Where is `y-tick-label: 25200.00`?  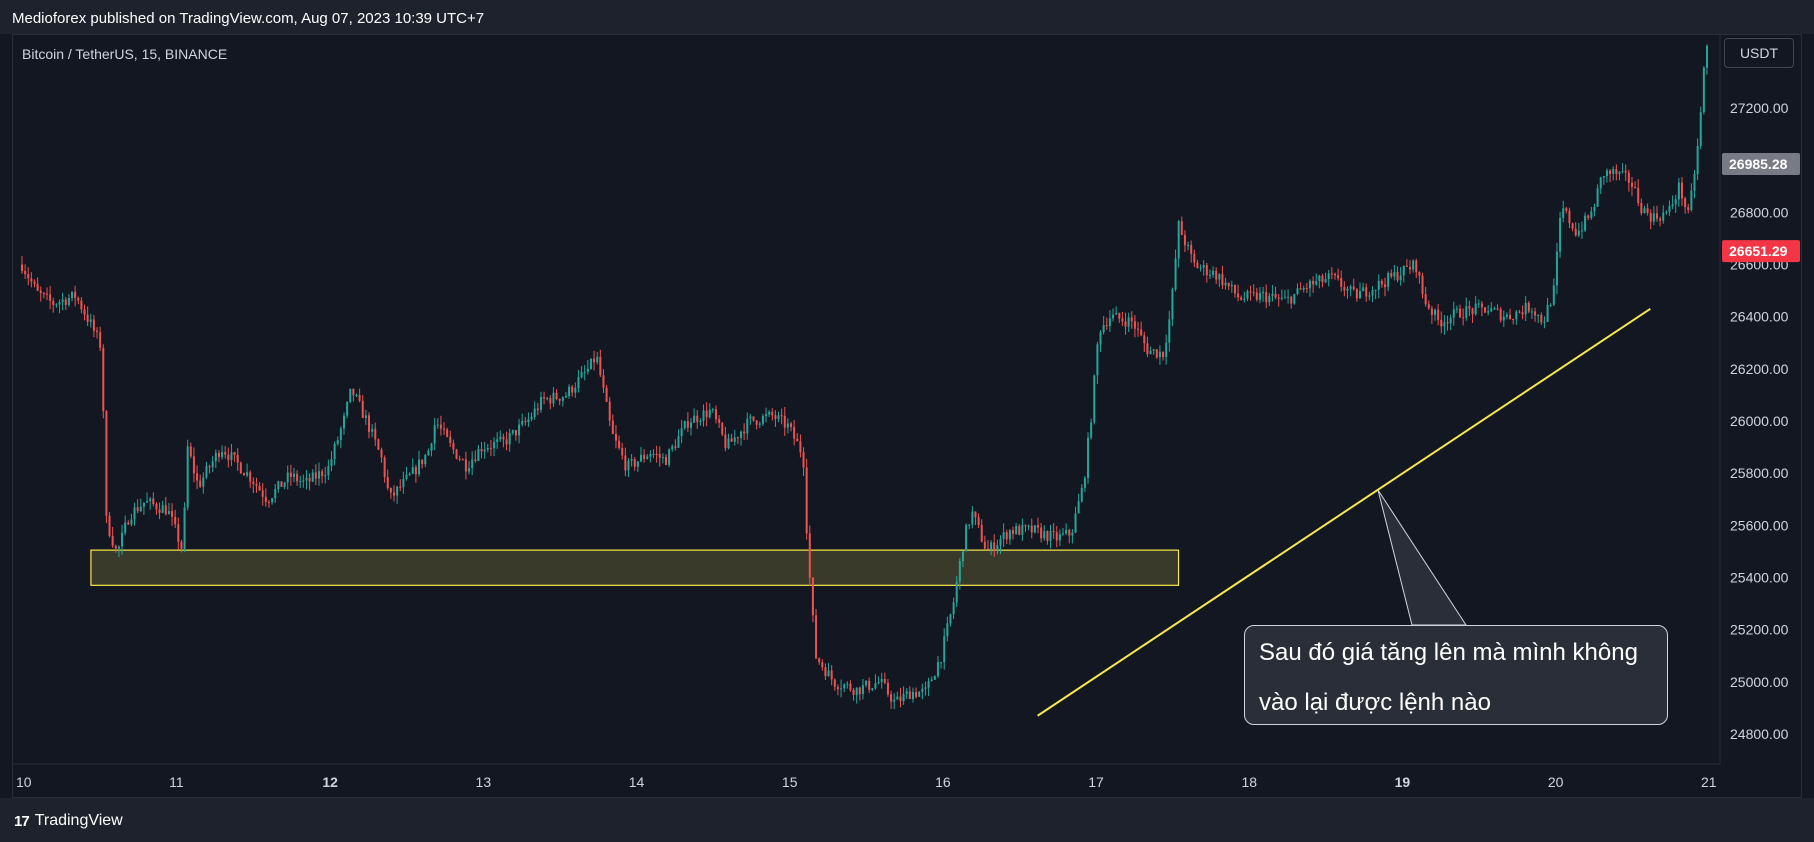 y-tick-label: 25200.00 is located at coordinates (1759, 630).